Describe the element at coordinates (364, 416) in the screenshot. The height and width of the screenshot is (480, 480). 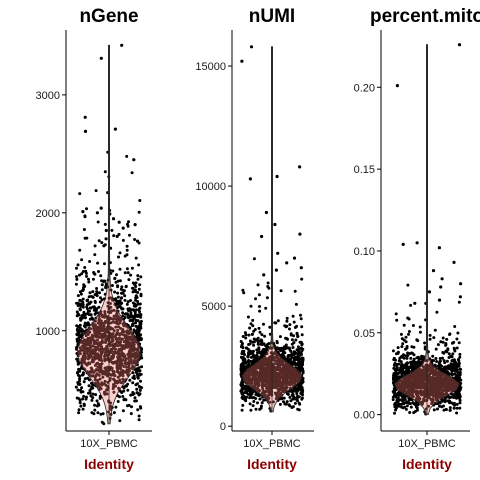
I see `y-tick-label: 0.00` at that location.